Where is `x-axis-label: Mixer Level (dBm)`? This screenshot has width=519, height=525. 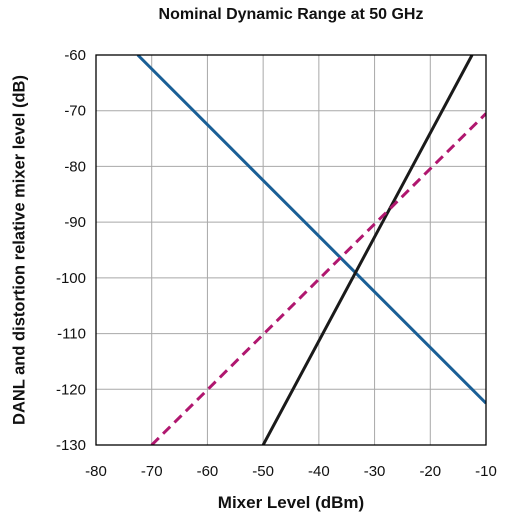 x-axis-label: Mixer Level (dBm) is located at coordinates (291, 502).